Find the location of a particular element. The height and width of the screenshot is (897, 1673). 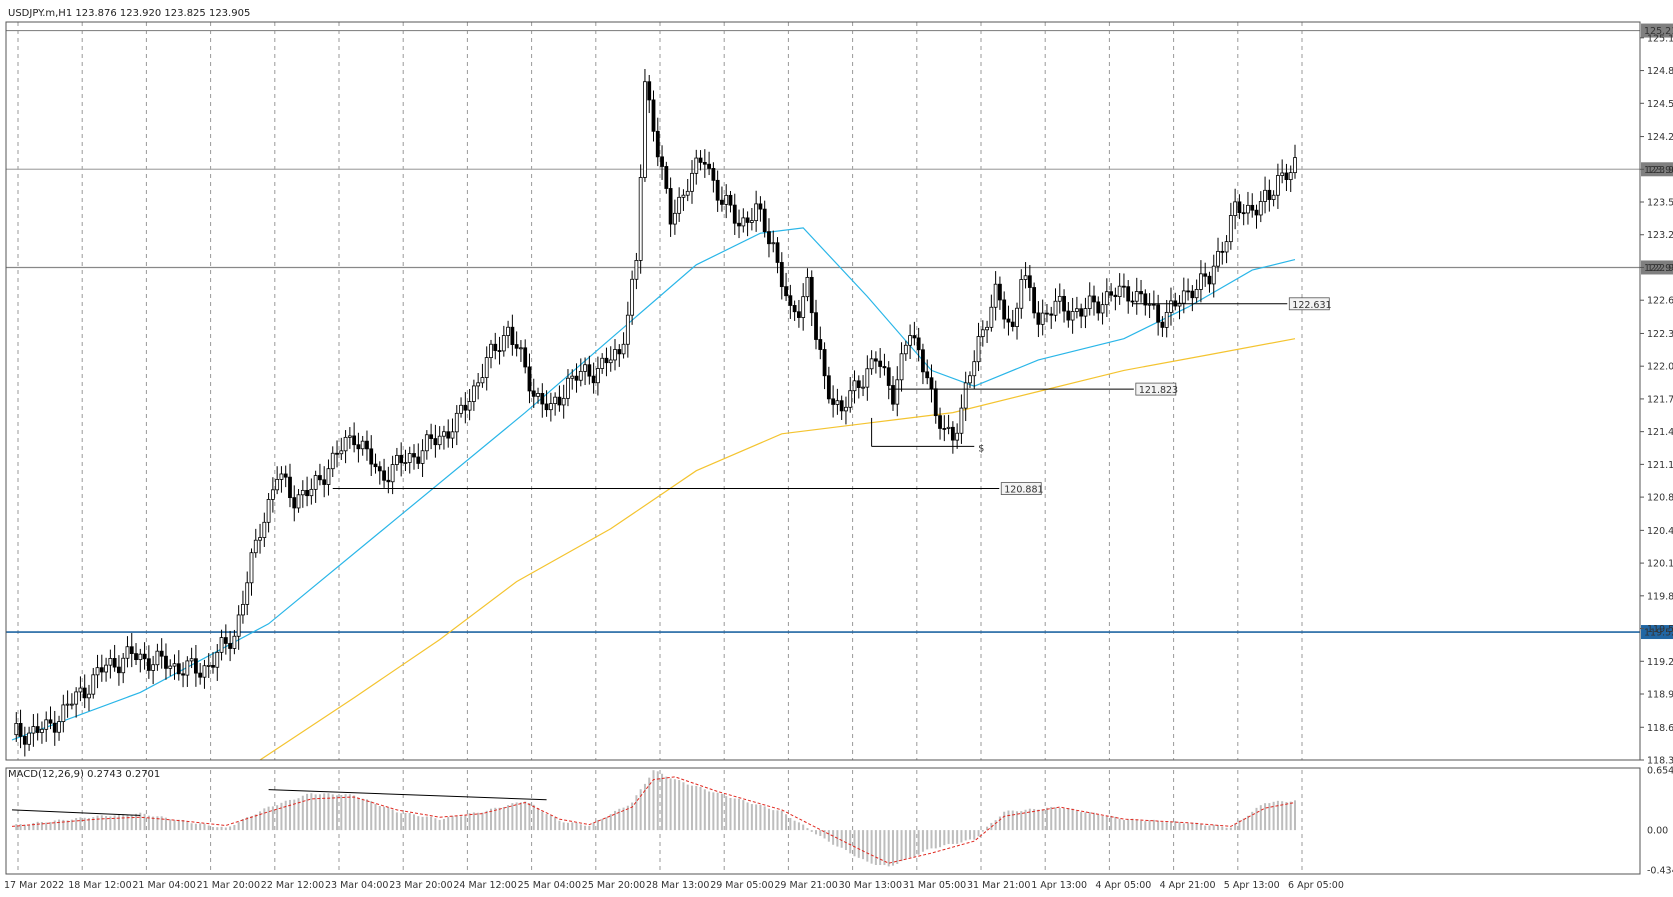

segment-label: 121.823 is located at coordinates (1158, 390).